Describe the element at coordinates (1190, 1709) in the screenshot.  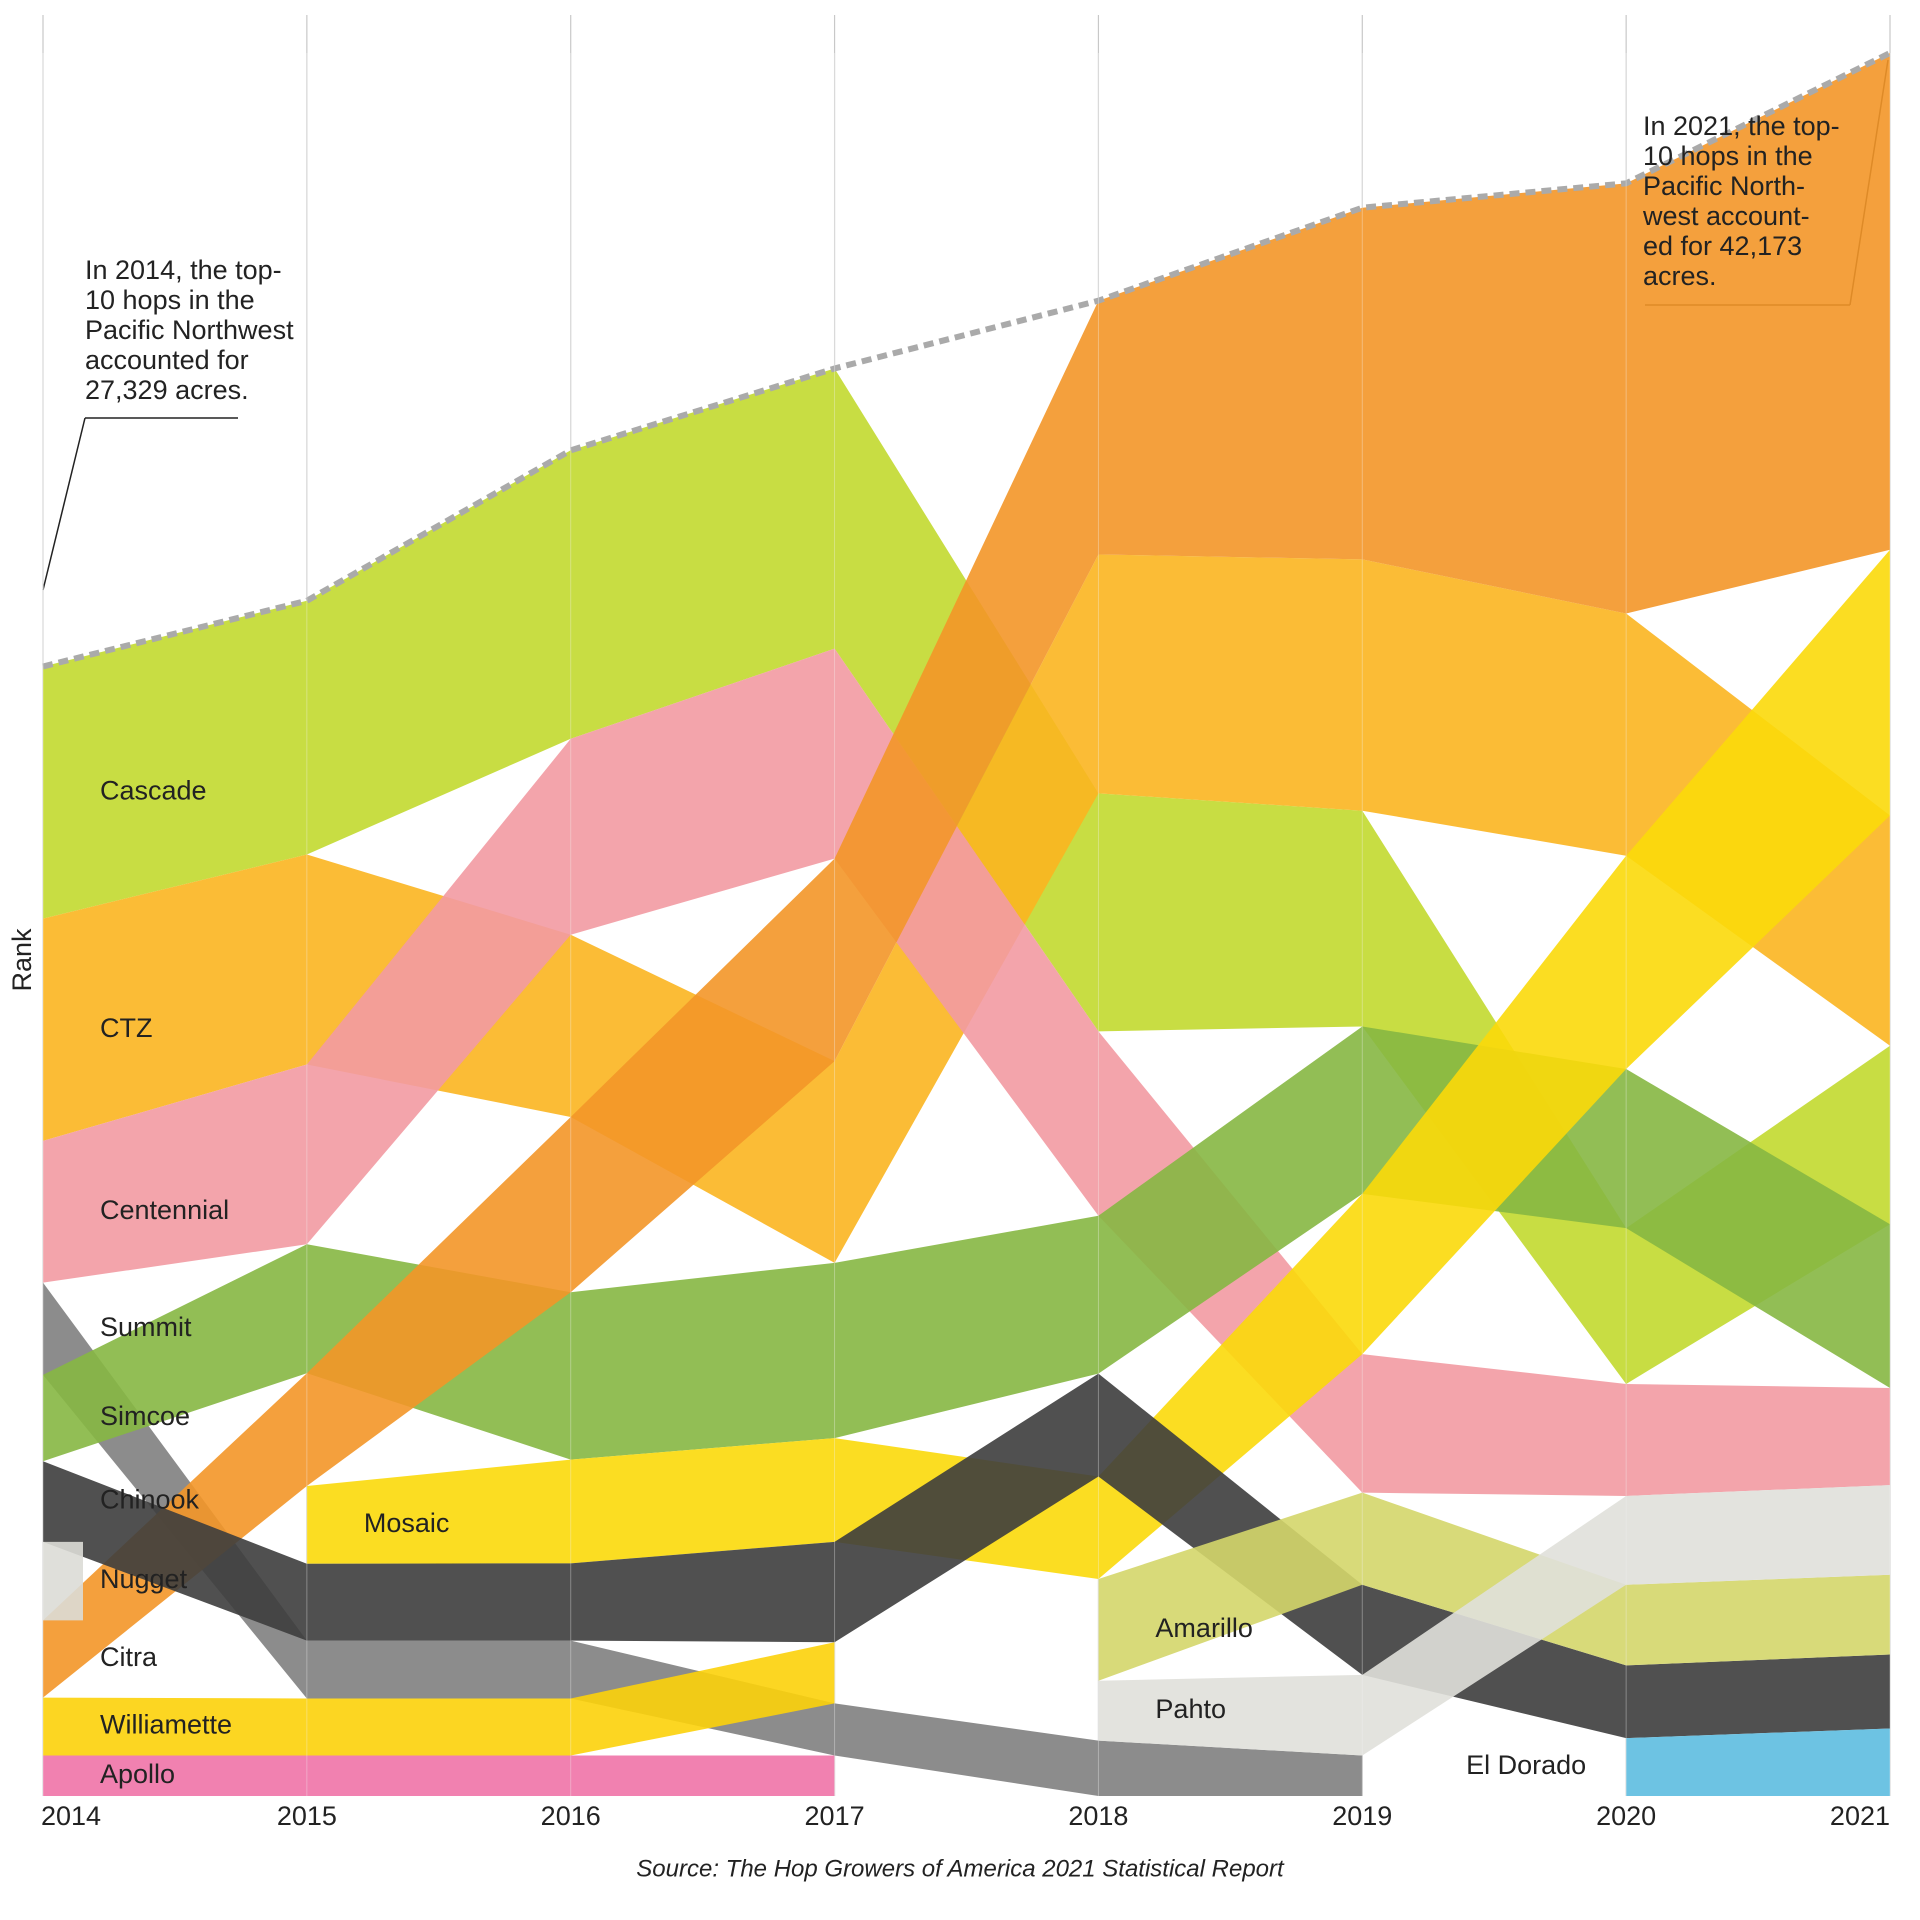
I see `series-label: Pahto` at that location.